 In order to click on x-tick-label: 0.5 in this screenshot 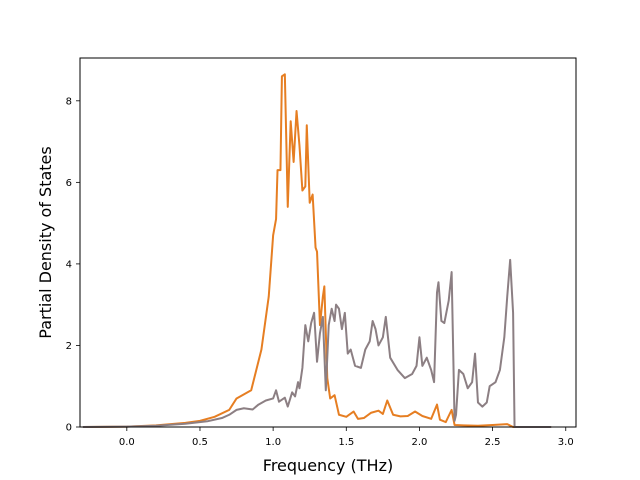, I will do `click(200, 442)`.